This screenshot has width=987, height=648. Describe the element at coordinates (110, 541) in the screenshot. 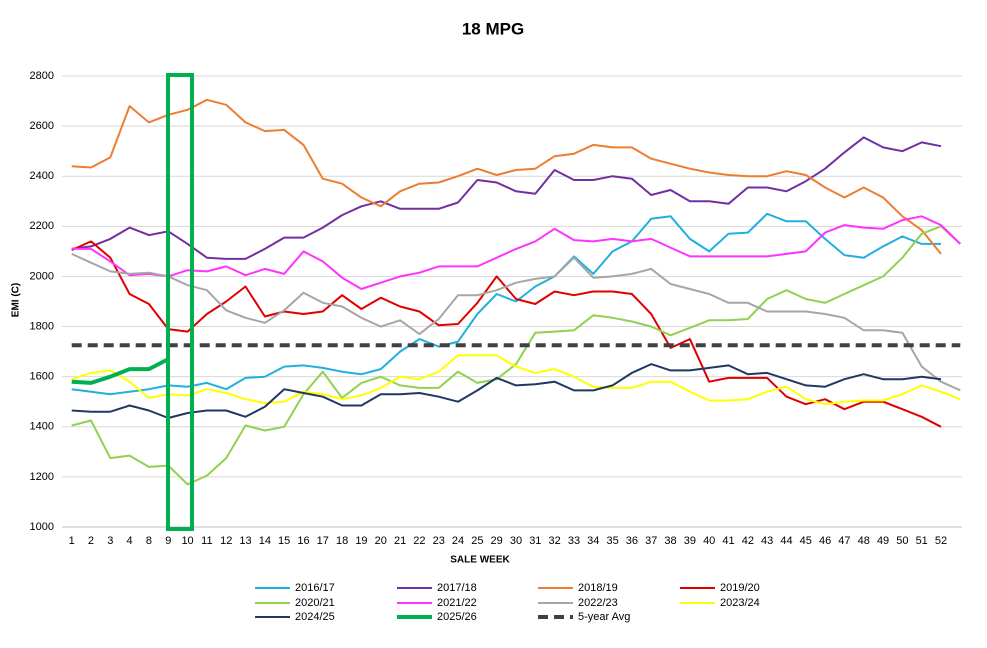

I see `x-tick-label: 3` at that location.